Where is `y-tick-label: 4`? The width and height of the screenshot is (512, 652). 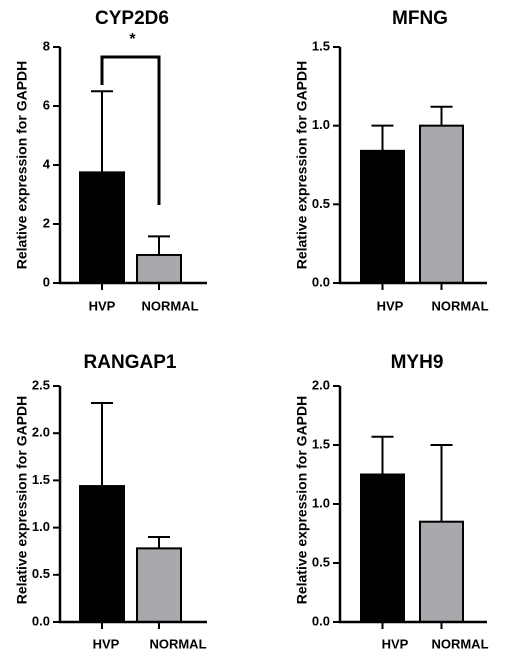
y-tick-label: 4 is located at coordinates (47, 163).